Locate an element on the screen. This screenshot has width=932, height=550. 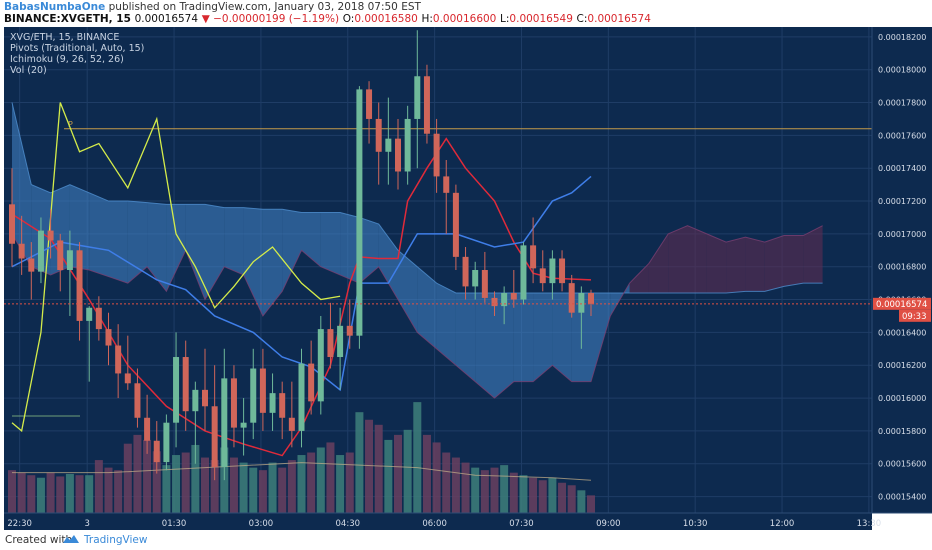
y-tick-label: 0.00017600 is located at coordinates (902, 135).